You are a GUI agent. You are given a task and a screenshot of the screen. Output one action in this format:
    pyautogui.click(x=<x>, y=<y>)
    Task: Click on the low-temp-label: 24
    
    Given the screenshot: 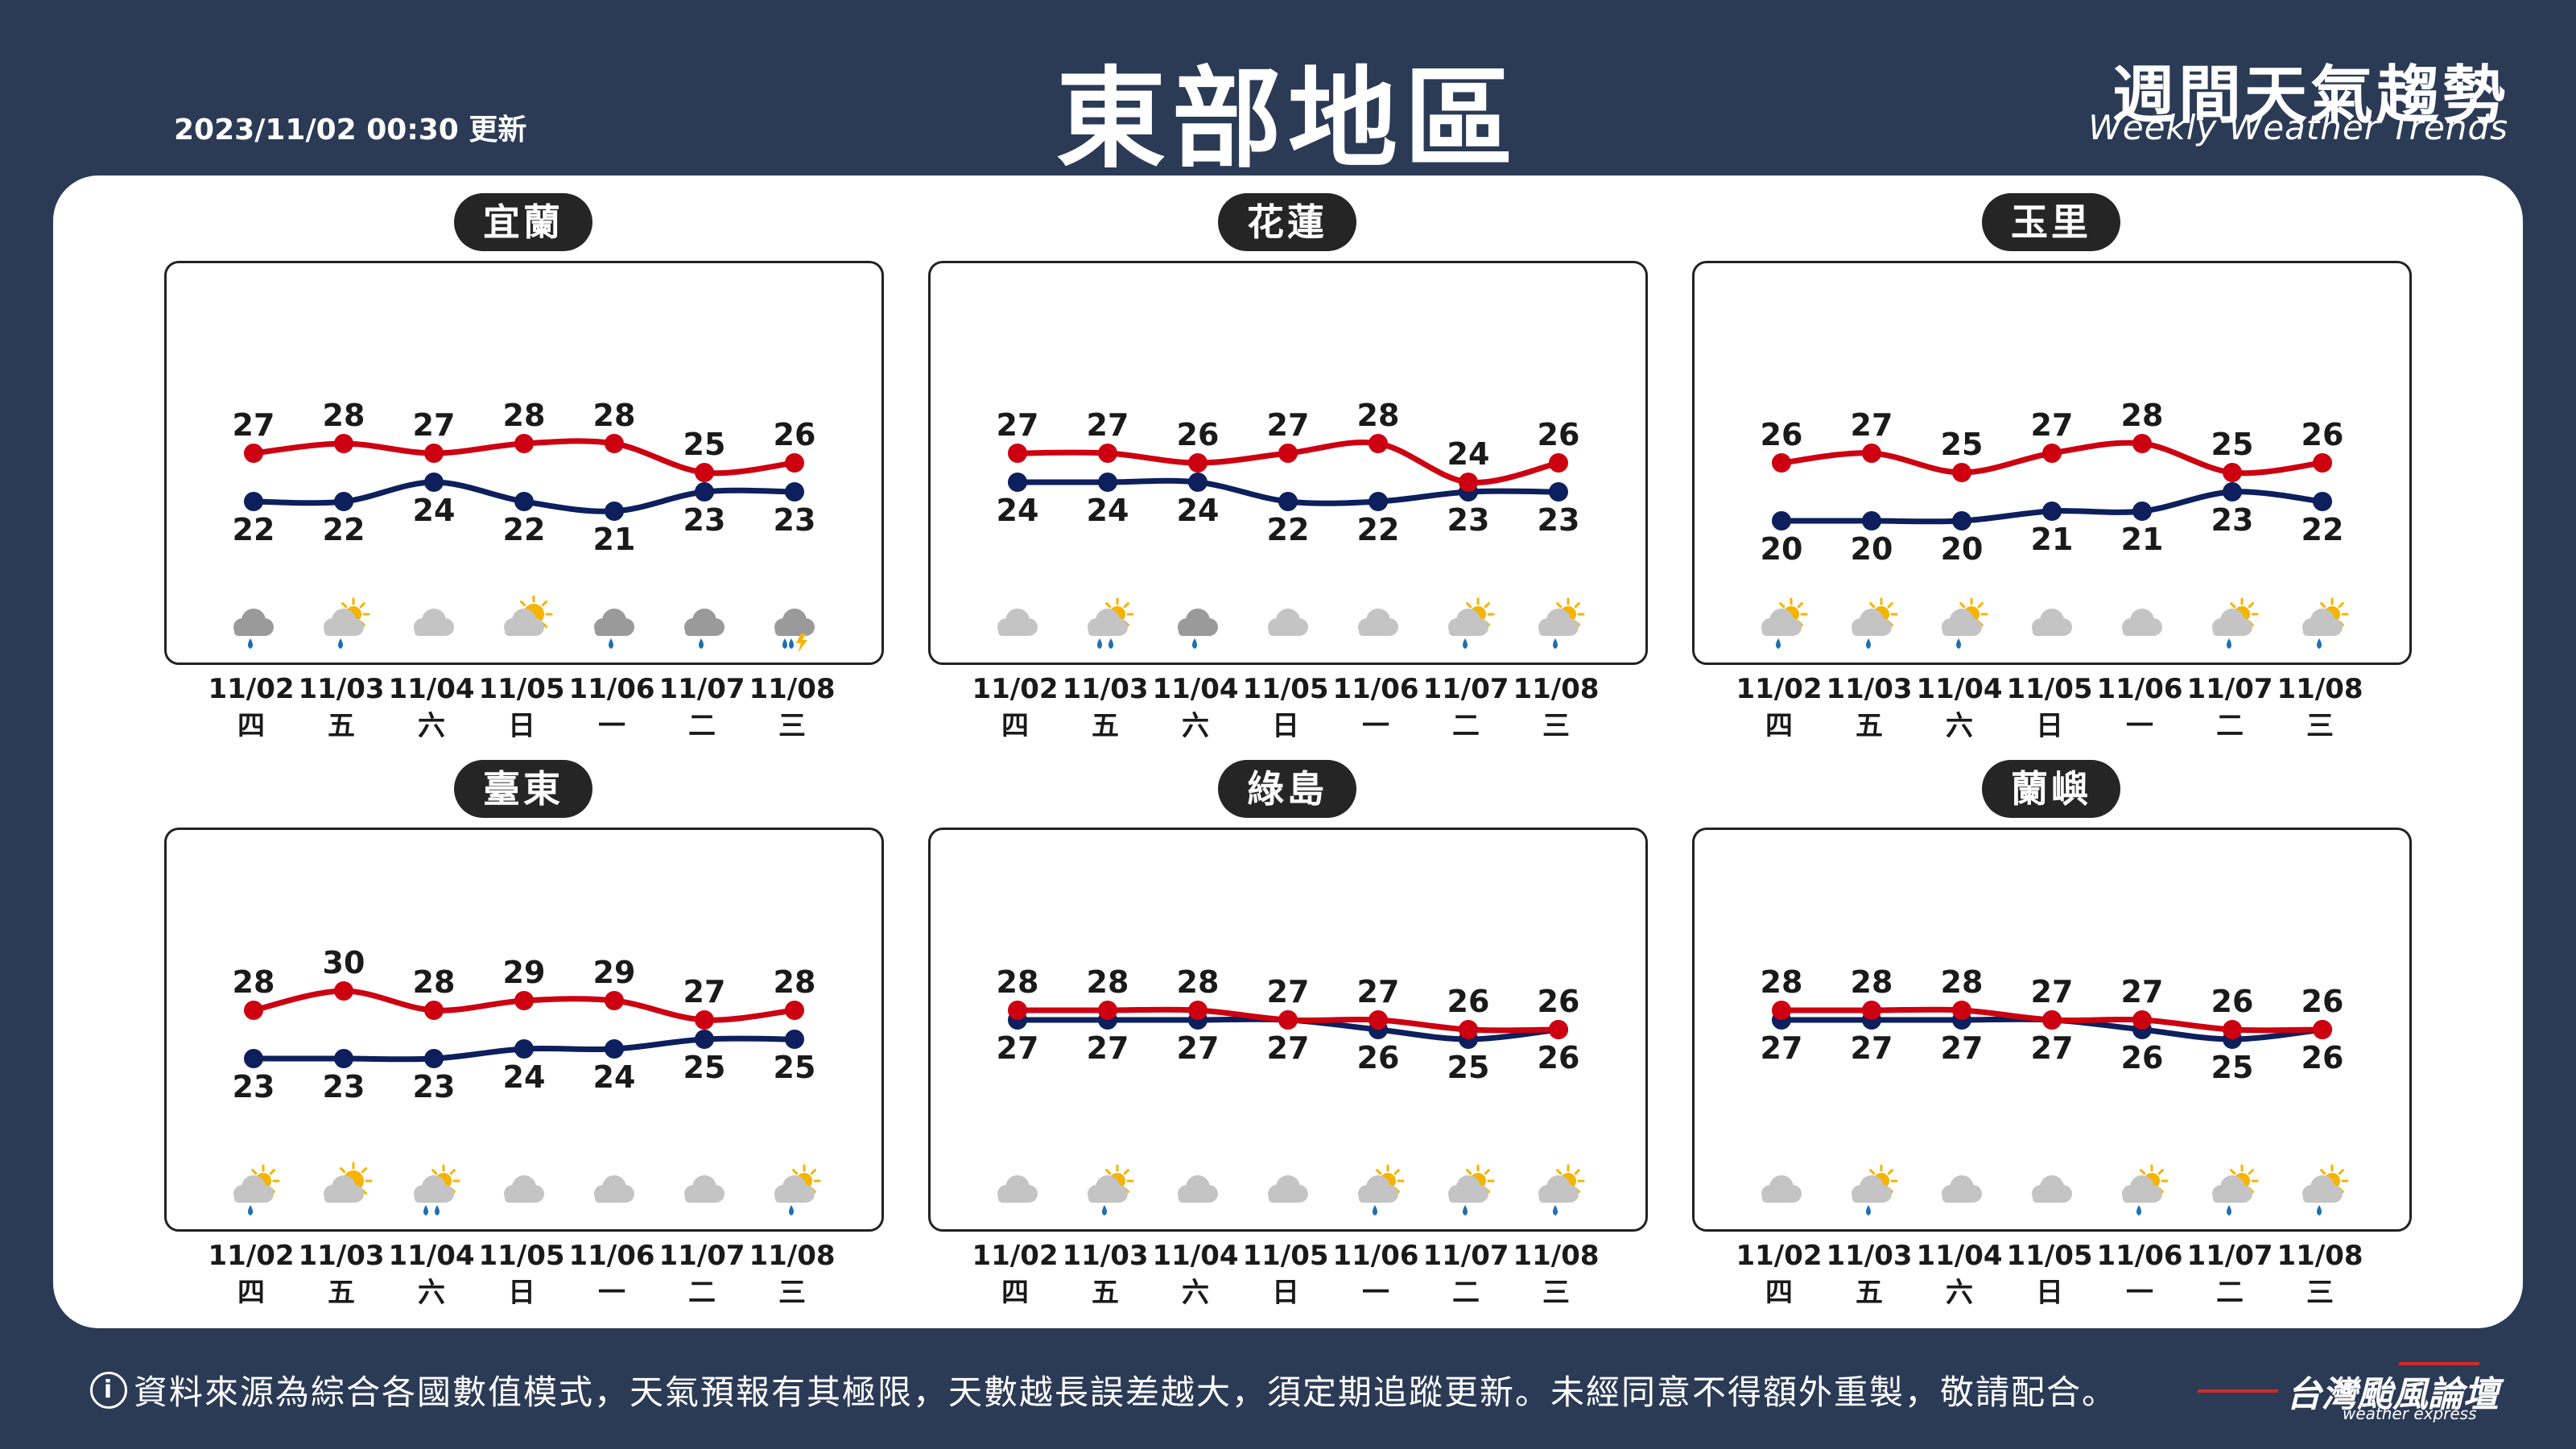 What is the action you would take?
    pyautogui.click(x=1108, y=510)
    